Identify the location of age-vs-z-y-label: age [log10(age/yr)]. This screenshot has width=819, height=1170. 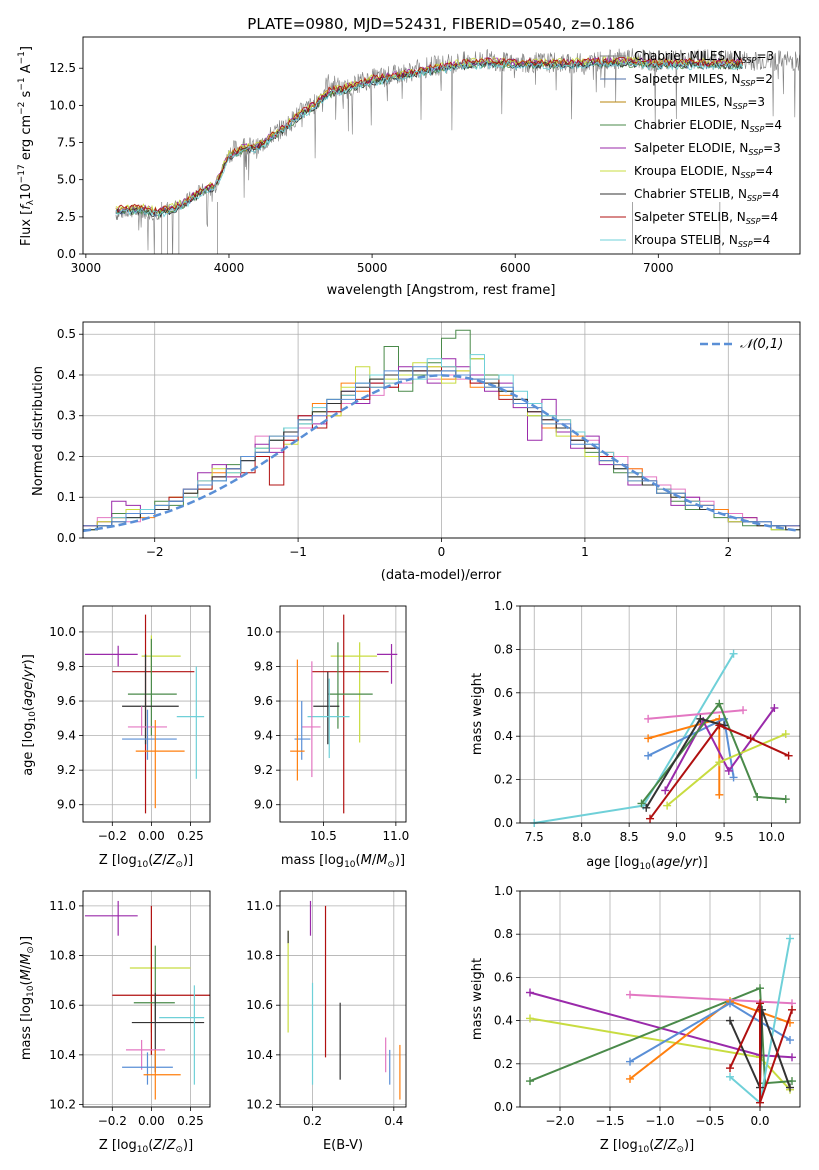
(29, 715).